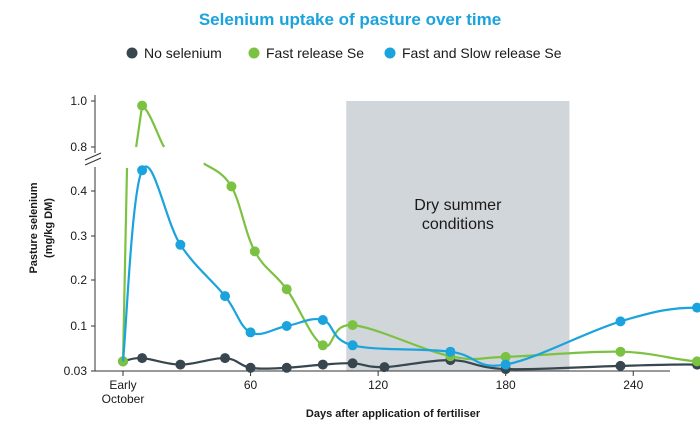 The width and height of the screenshot is (700, 435). I want to click on x-tick-label: 180, so click(506, 385).